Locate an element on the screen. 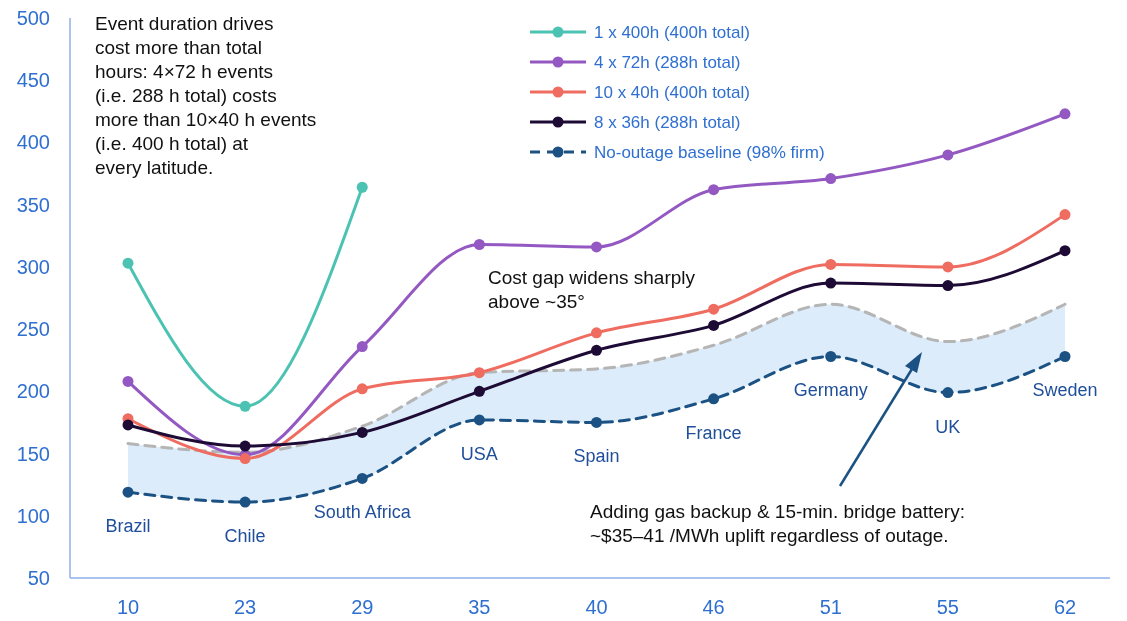 The width and height of the screenshot is (1127, 621). legend-label: 4 x 72h (288h total) is located at coordinates (667, 62).